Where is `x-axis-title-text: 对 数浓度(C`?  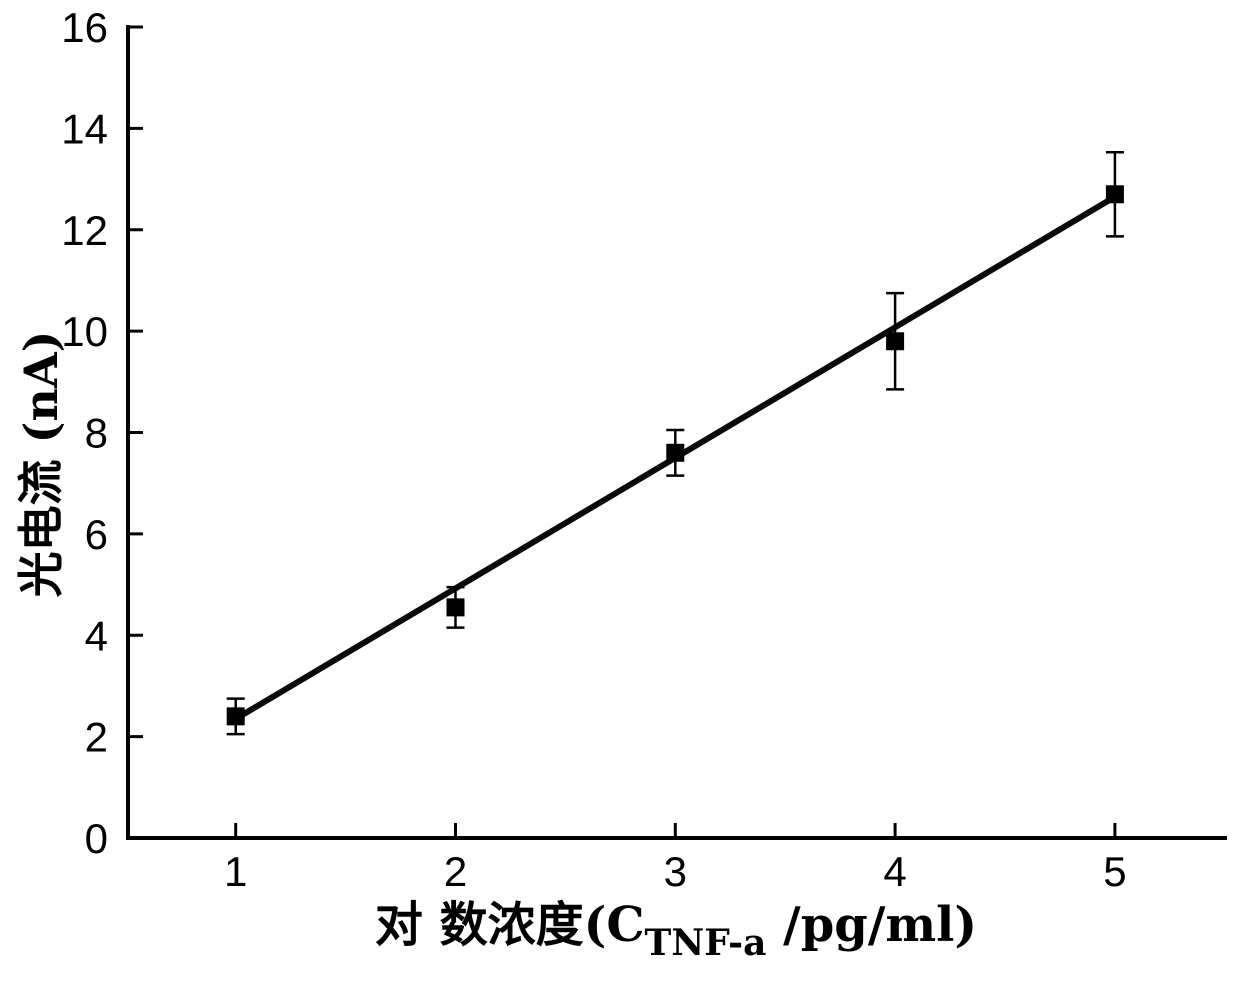 x-axis-title-text: 对 数浓度(C is located at coordinates (509, 925).